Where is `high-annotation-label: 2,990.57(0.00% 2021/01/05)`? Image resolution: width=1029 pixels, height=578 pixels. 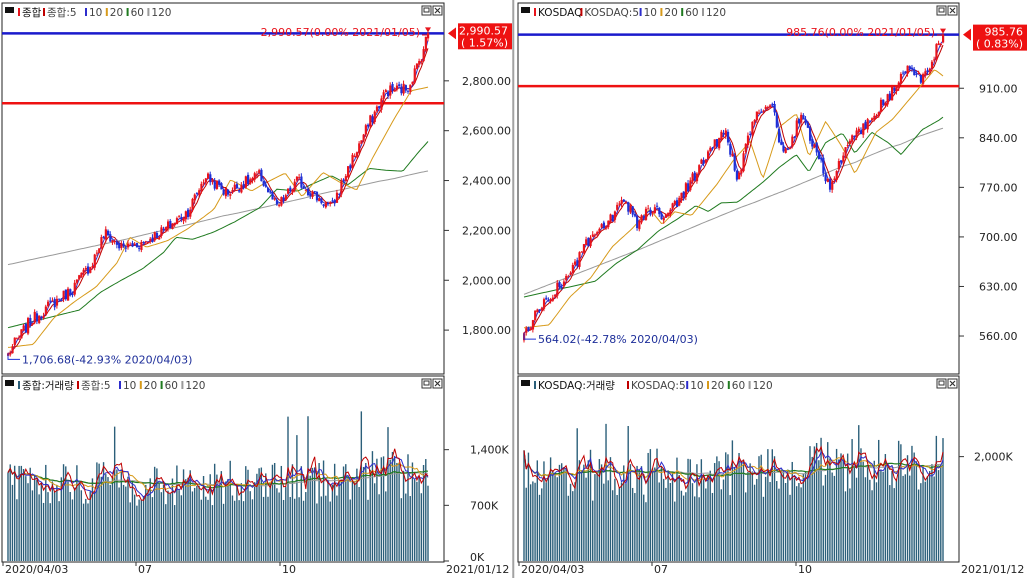 high-annotation-label: 2,990.57(0.00% 2021/01/05) is located at coordinates (340, 32).